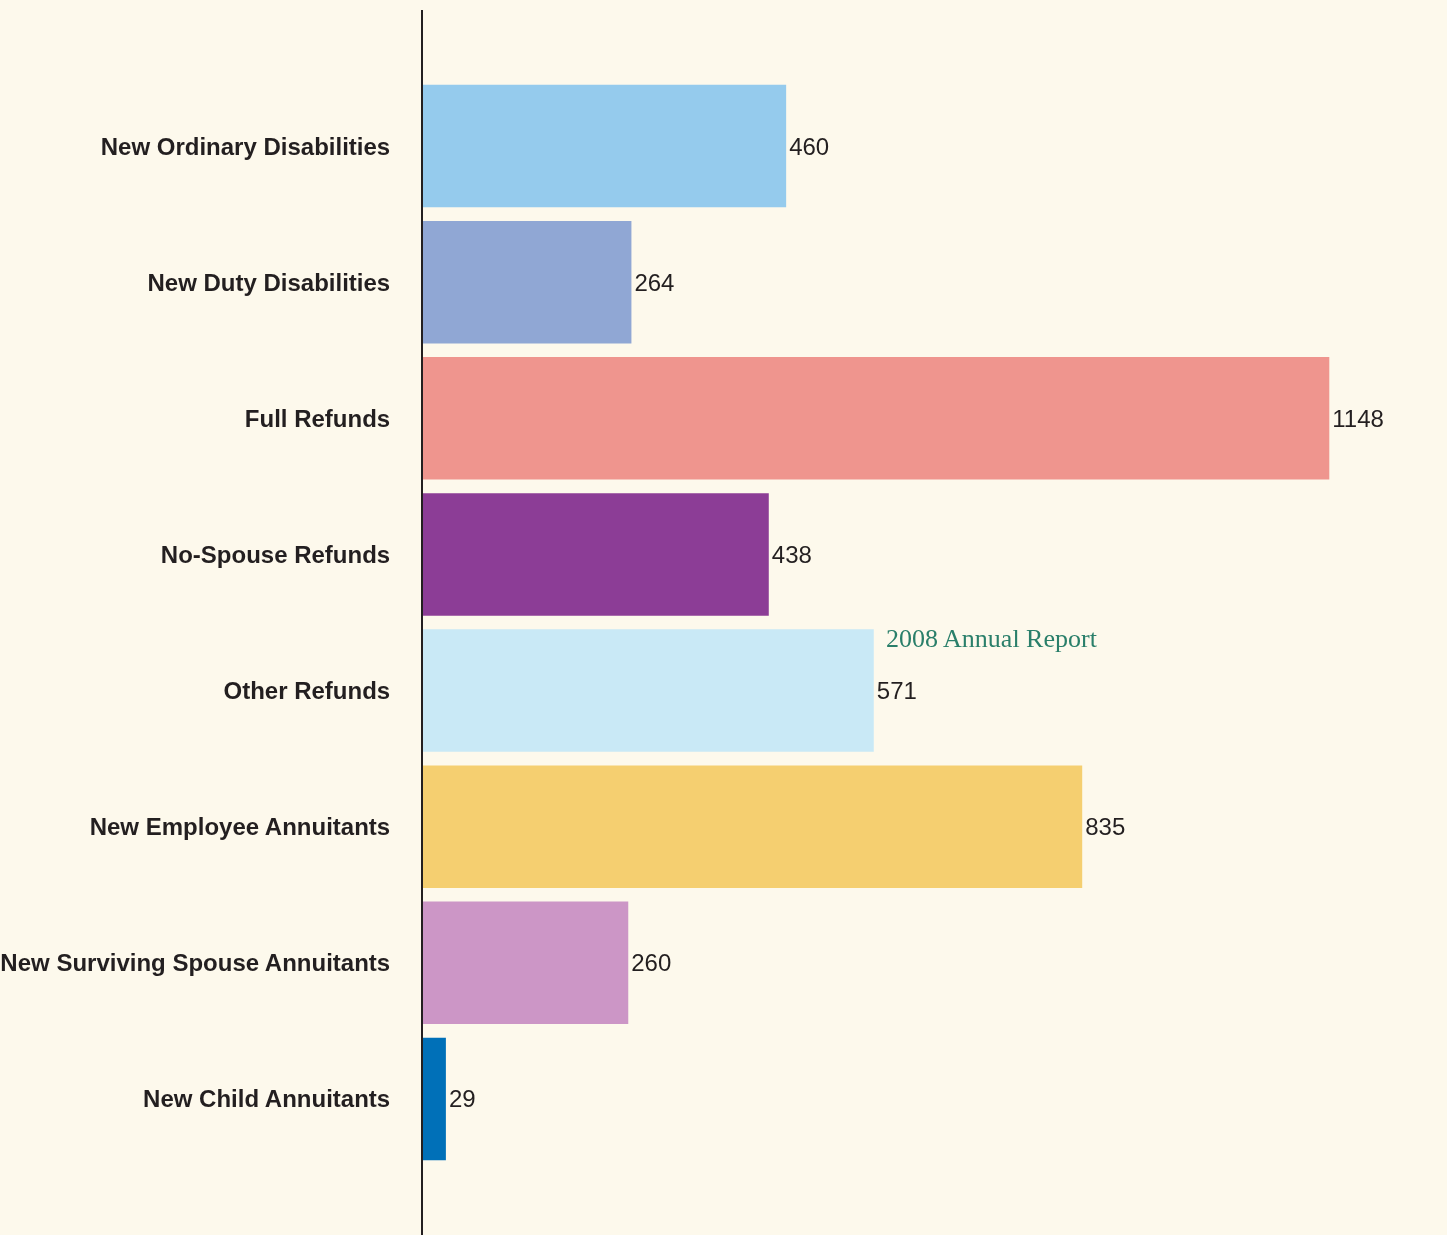 The image size is (1447, 1235). I want to click on y-tick-label: Full Refunds, so click(317, 418).